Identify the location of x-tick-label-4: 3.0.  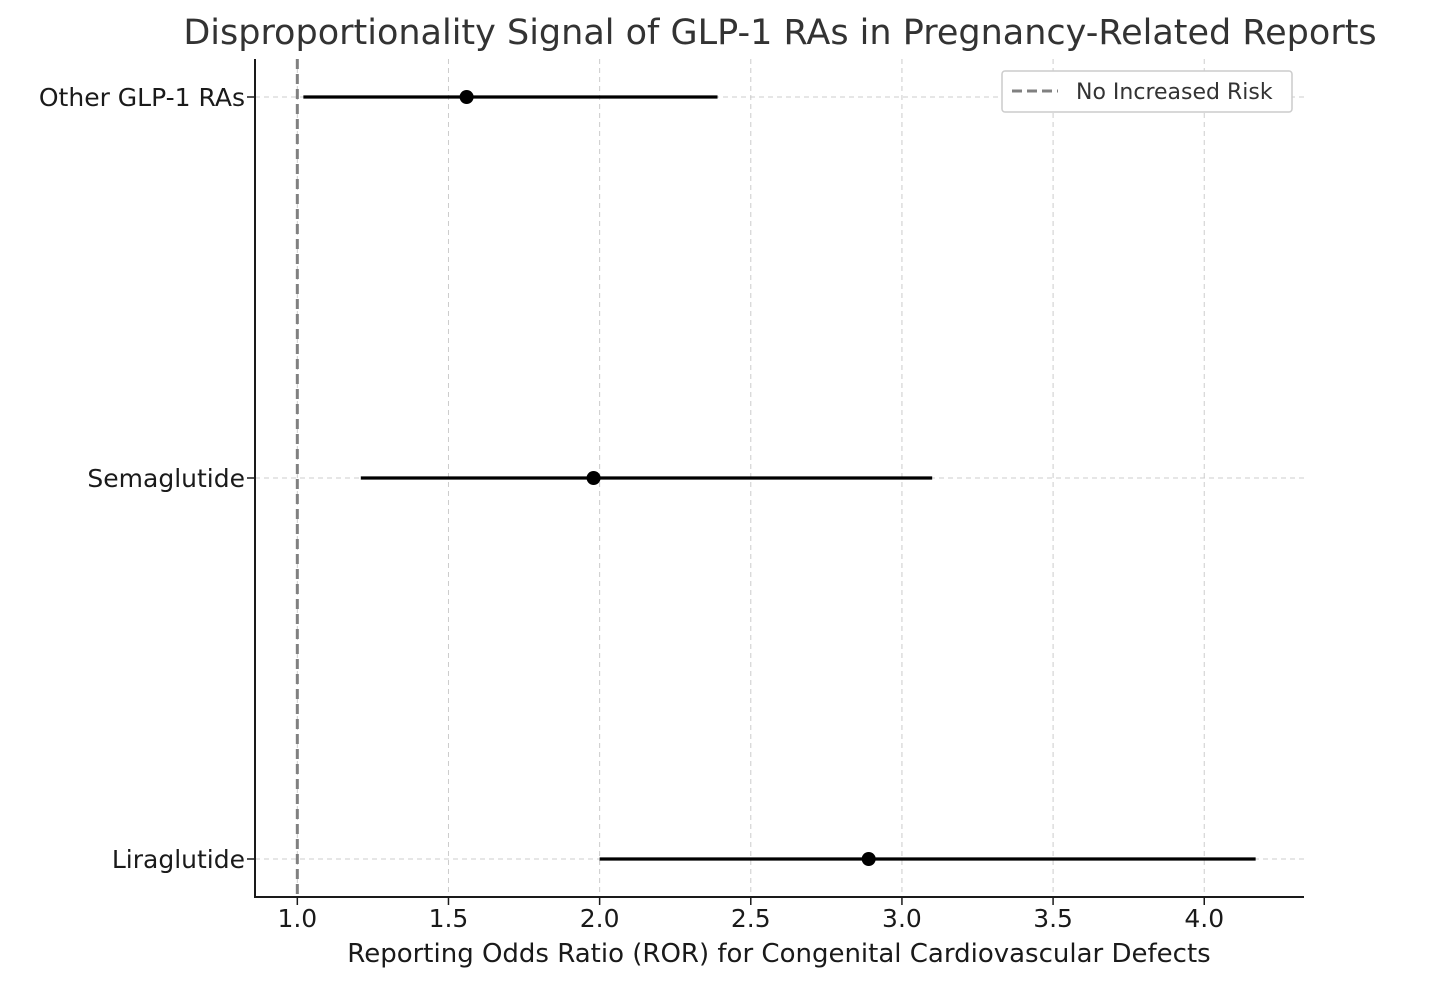
(902, 918).